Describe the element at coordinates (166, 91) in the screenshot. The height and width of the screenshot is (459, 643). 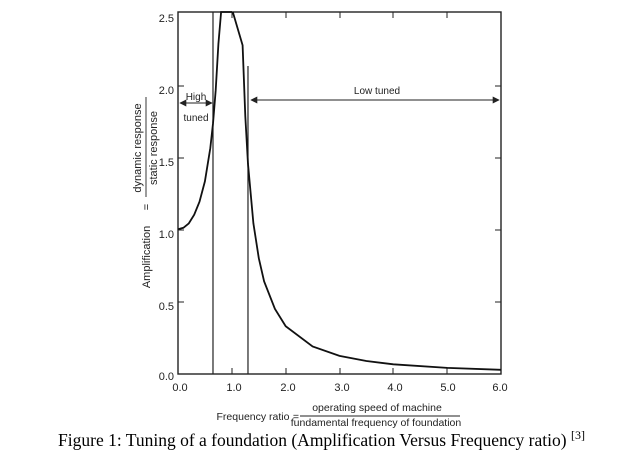
I see `y-tick-label: 2.0` at that location.